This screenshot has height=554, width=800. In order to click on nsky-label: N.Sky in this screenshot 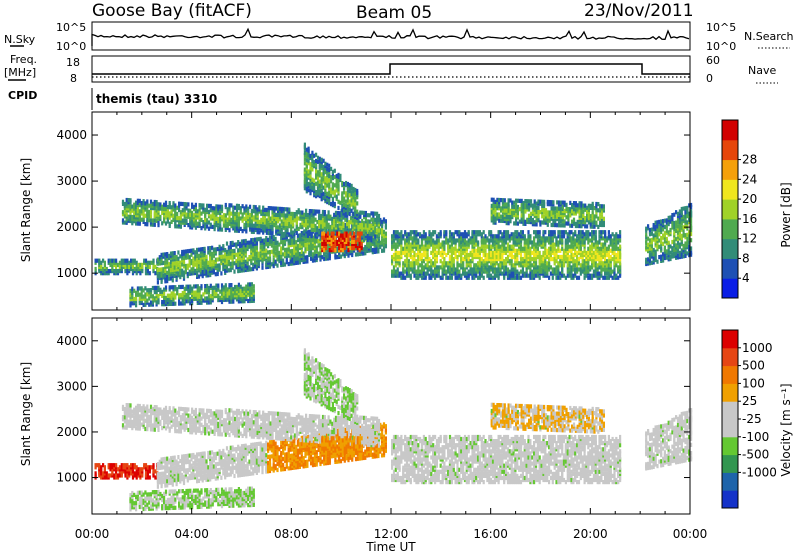, I will do `click(20, 39)`.